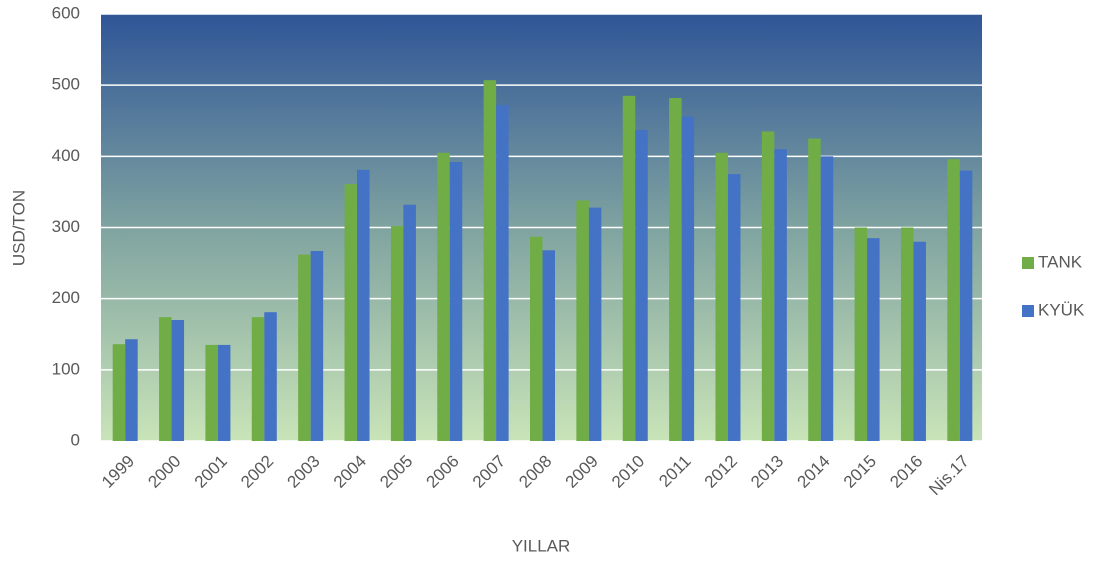 The image size is (1102, 563). Describe the element at coordinates (350, 472) in the screenshot. I see `x-tick-label: 2004` at that location.